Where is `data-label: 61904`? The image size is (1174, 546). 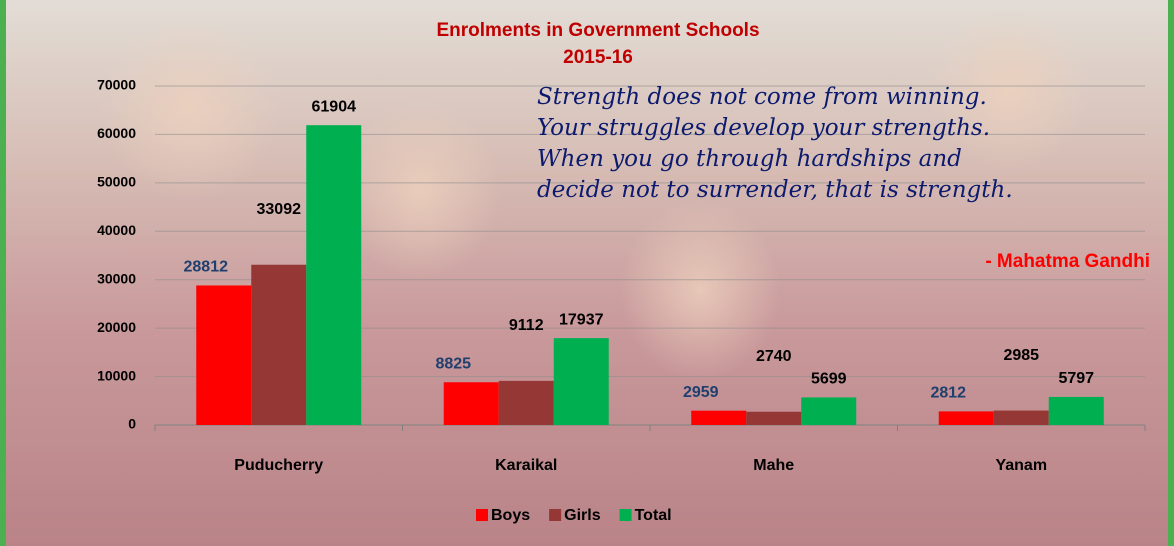
data-label: 61904 is located at coordinates (334, 106).